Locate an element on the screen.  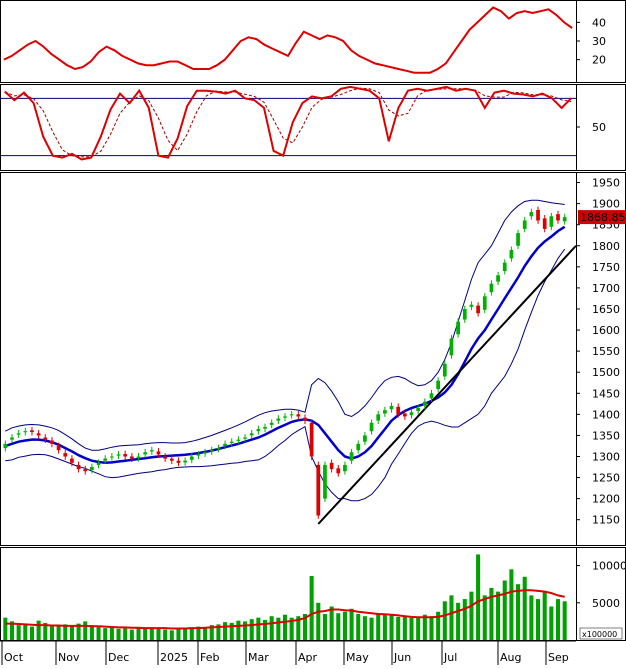
adx-axis-tick-label: 40 is located at coordinates (599, 22).